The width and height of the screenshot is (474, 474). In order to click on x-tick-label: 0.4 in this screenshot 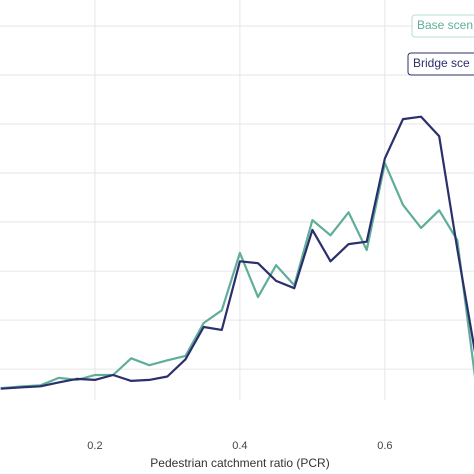, I will do `click(239, 446)`.